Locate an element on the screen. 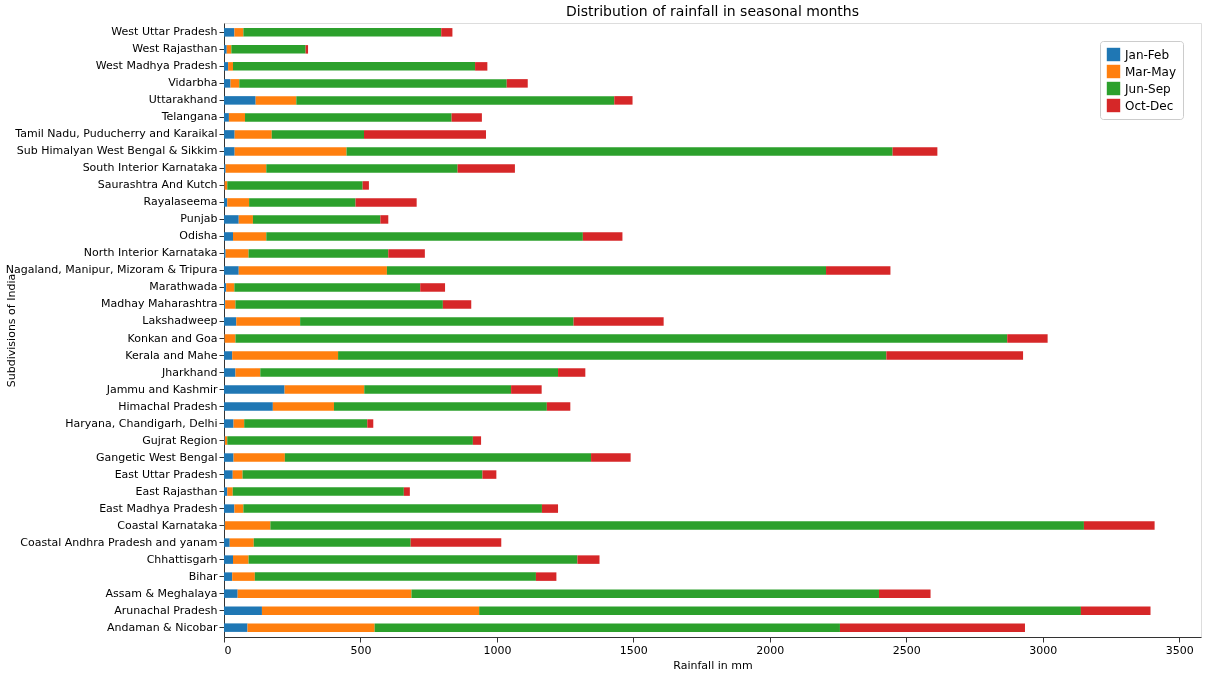 The width and height of the screenshot is (1231, 675). y-tick-label: Rayalaseema is located at coordinates (180, 202).